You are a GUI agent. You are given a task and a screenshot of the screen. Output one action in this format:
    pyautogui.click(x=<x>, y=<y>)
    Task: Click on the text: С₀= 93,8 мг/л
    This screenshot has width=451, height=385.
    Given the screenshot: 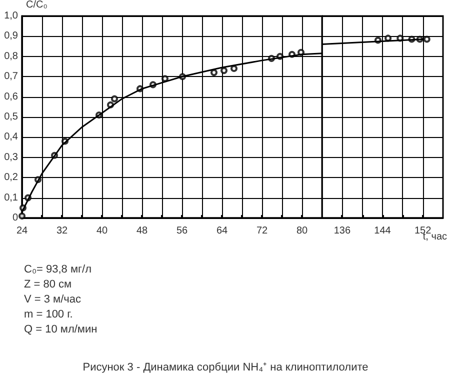 What is the action you would take?
    pyautogui.click(x=58, y=270)
    